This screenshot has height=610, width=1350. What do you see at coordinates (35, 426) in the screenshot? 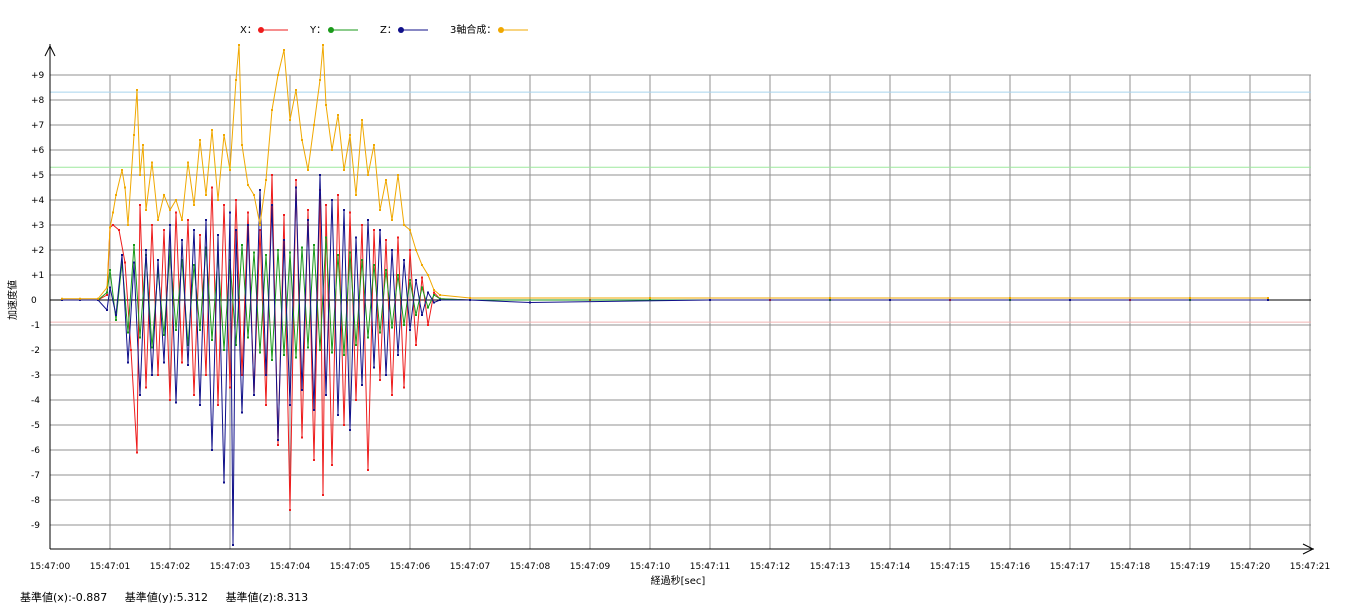
I see `y-tick-label: -5` at bounding box center [35, 426].